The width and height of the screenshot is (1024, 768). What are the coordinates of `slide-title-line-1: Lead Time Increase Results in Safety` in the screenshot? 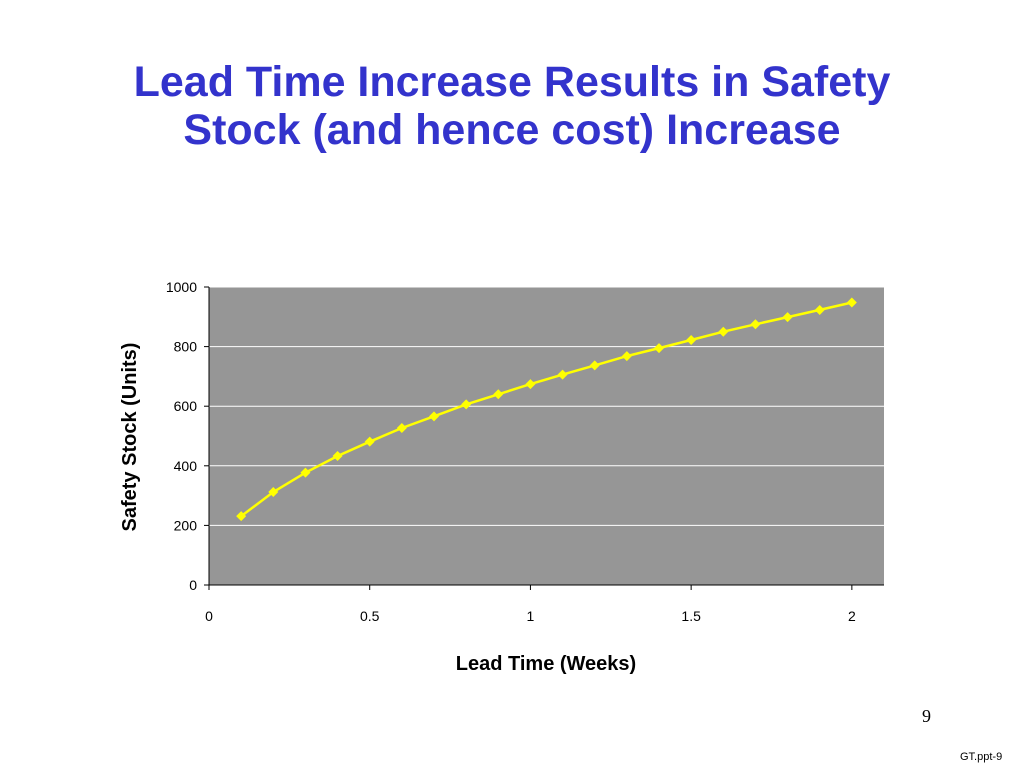 It's located at (512, 82).